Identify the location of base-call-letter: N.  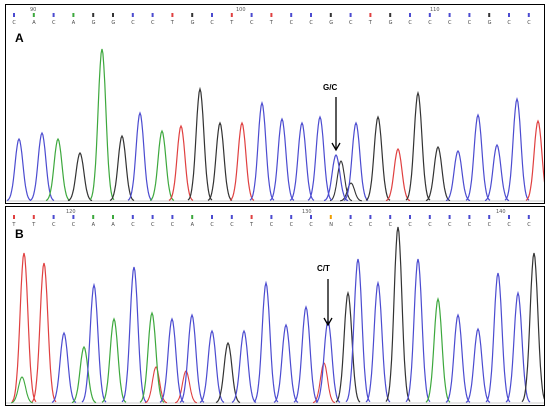
(331, 225).